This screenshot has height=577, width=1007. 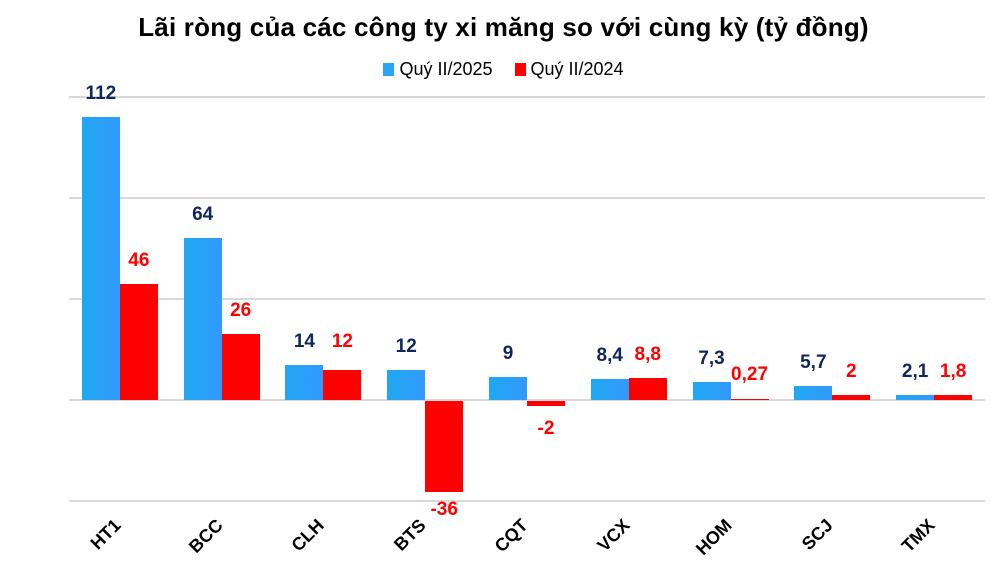 I want to click on bar-scj-2024, so click(x=851, y=397).